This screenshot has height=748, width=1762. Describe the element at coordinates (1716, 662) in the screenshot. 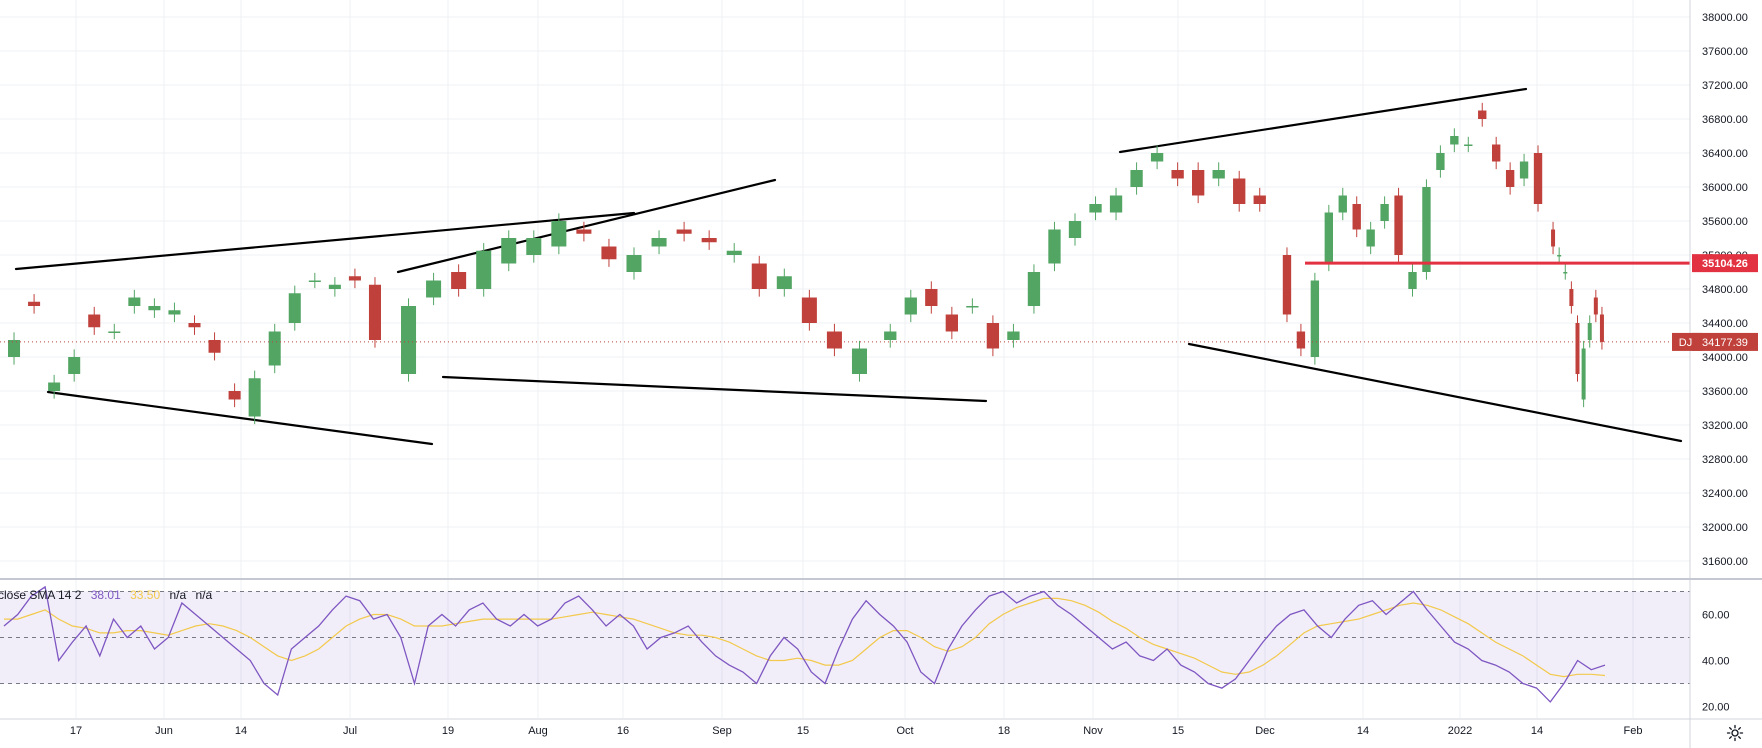

I see `rsi-tick-label: 40.00` at that location.